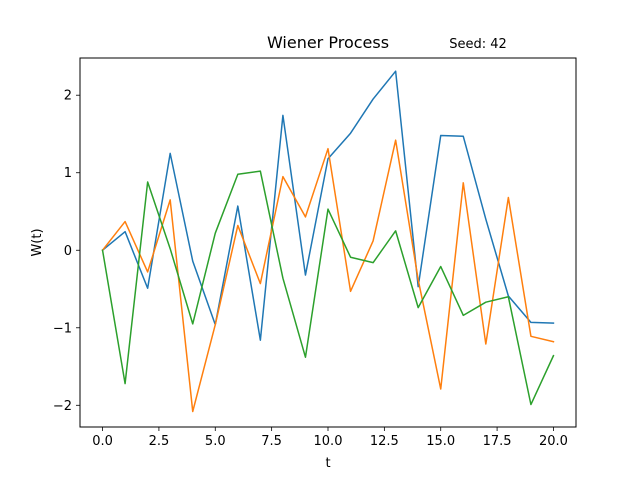  Describe the element at coordinates (62, 406) in the screenshot. I see `y-tick-label: −2` at that location.